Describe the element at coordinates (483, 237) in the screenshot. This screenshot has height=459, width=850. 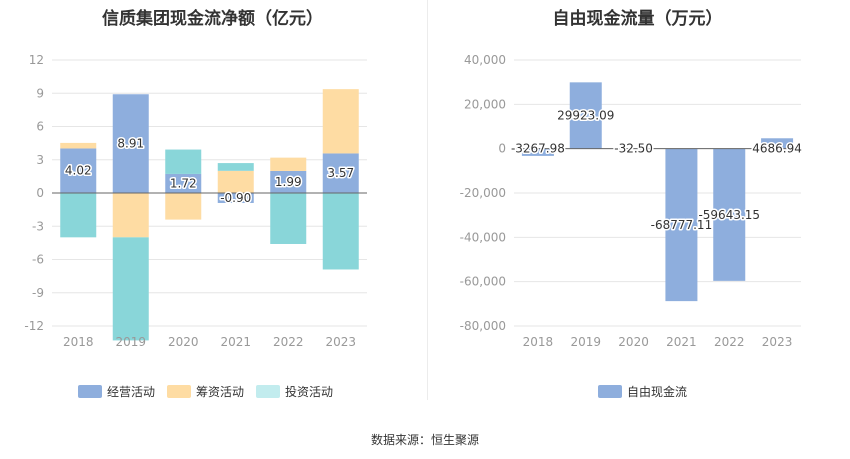
I see `y-tick-label: -40,000` at that location.